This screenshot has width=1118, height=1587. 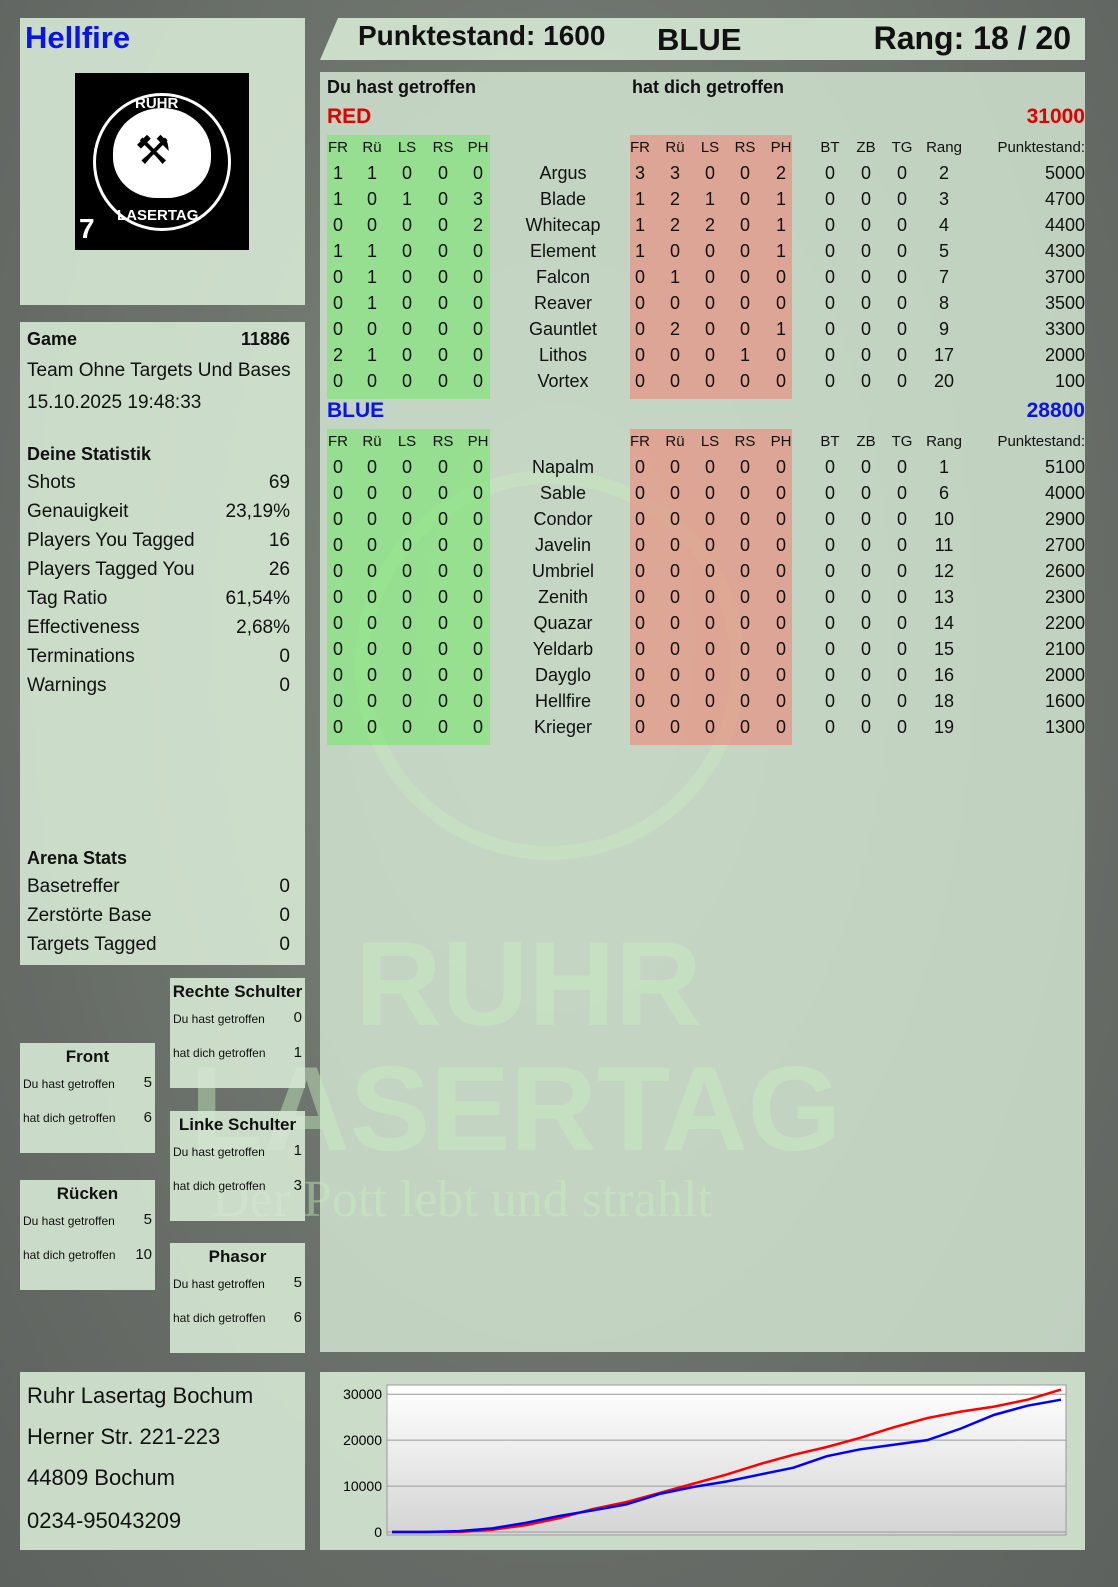 I want to click on arena-label: Zerstörte Base, so click(x=89, y=915).